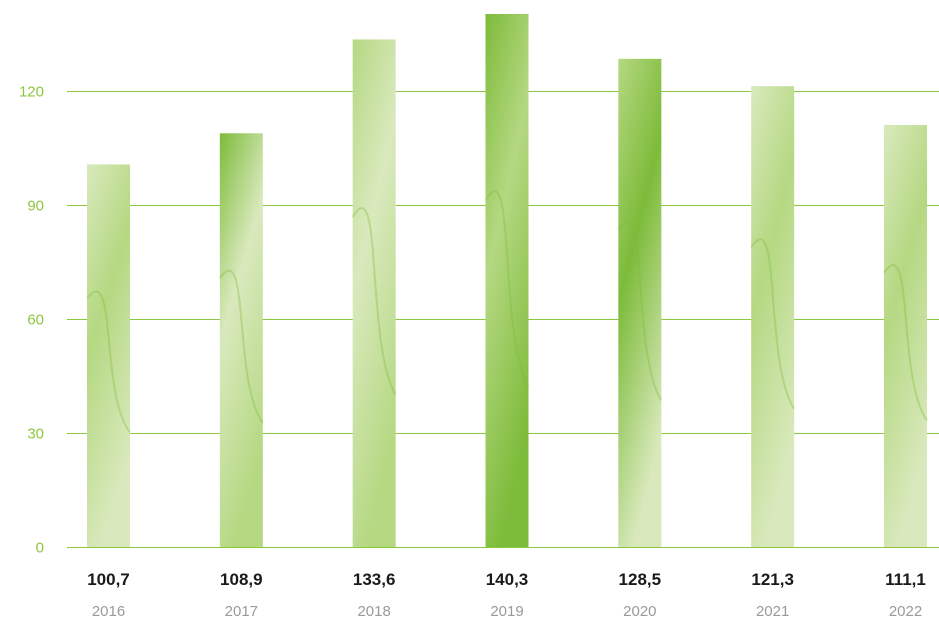 Image resolution: width=939 pixels, height=619 pixels. I want to click on value-label-2021: 121,3, so click(772, 579).